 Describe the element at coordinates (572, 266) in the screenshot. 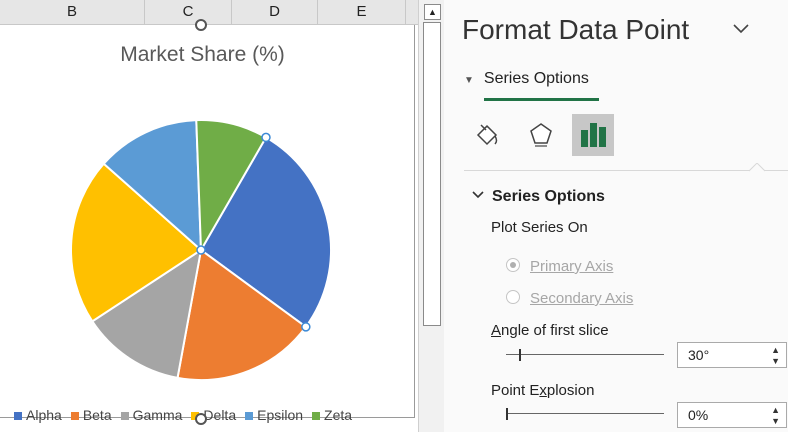

I see `primary-axis-label: Primary Axis` at that location.